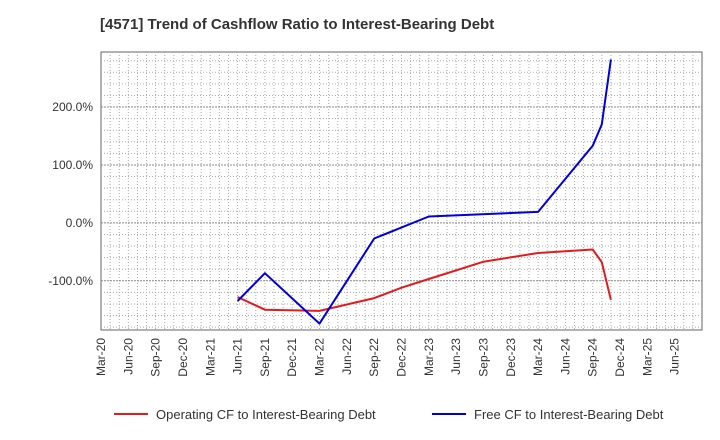 This screenshot has width=720, height=440. Describe the element at coordinates (675, 356) in the screenshot. I see `x-tick-label: Jun-25` at that location.